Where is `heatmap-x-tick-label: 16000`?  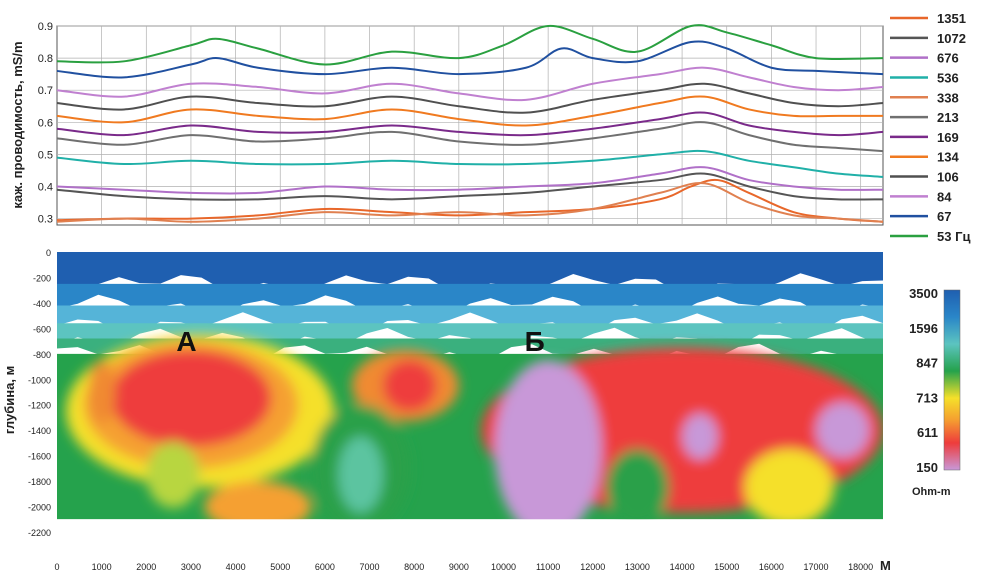 heatmap-x-tick-label: 16000 is located at coordinates (771, 567).